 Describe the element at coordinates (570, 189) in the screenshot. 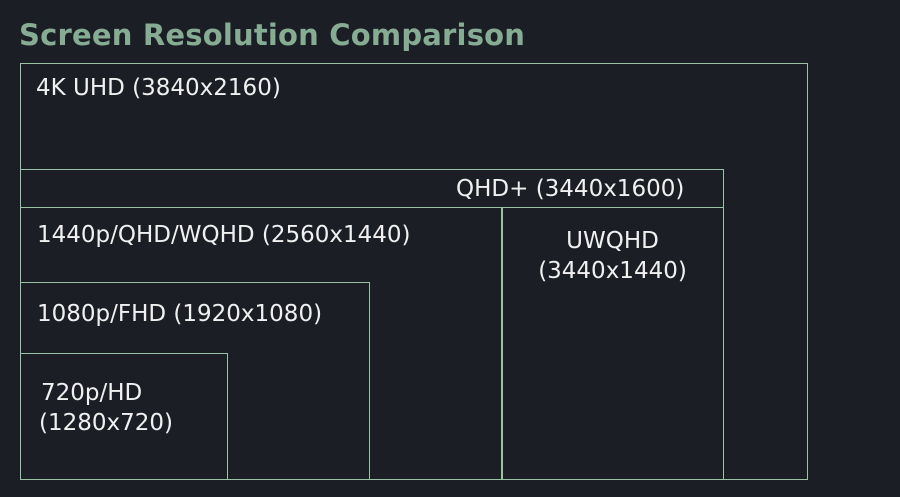

I see `label-qhd-plus: QHD+ (3440x1600)` at that location.